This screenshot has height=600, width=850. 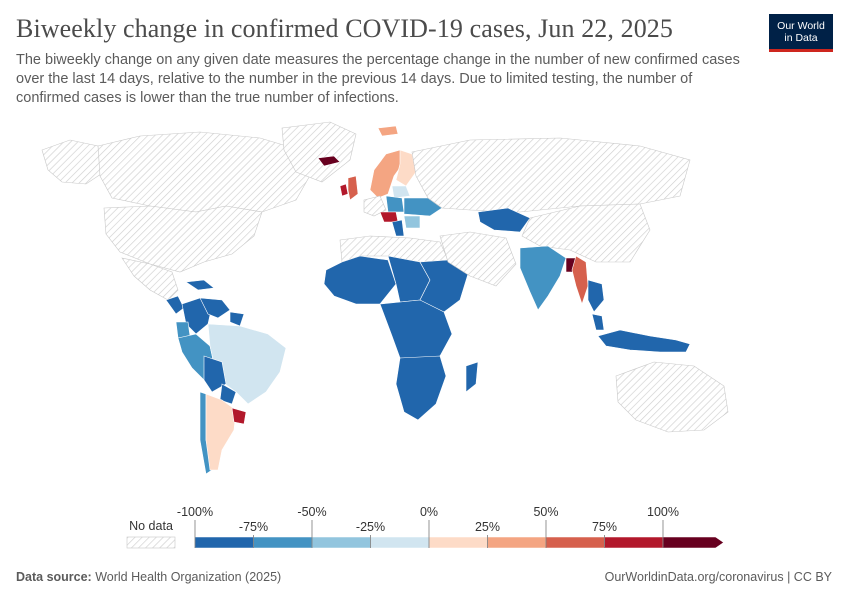 What do you see at coordinates (319, 152) in the screenshot?
I see `region-greenland` at bounding box center [319, 152].